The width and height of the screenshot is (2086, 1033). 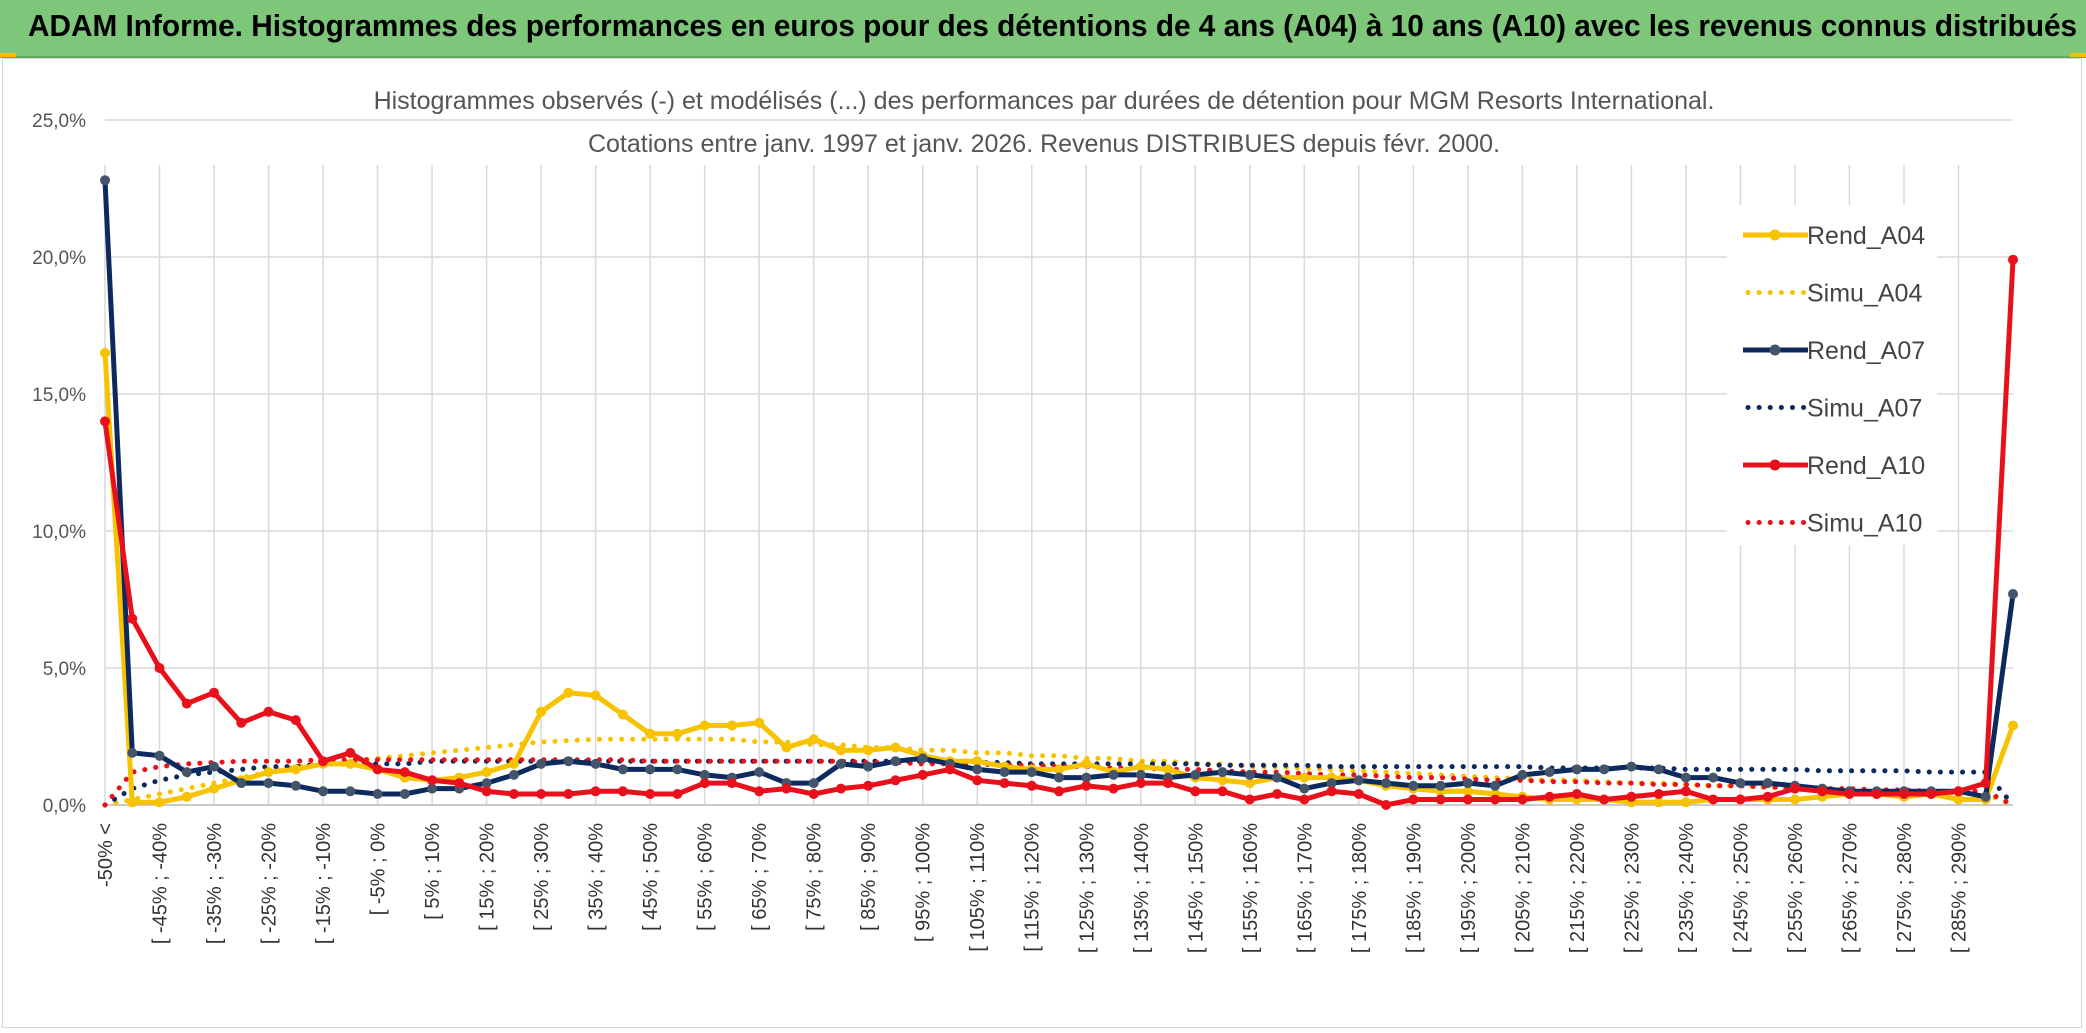 What do you see at coordinates (815, 877) in the screenshot?
I see `x-tick-label: [ 75% ; 80%` at bounding box center [815, 877].